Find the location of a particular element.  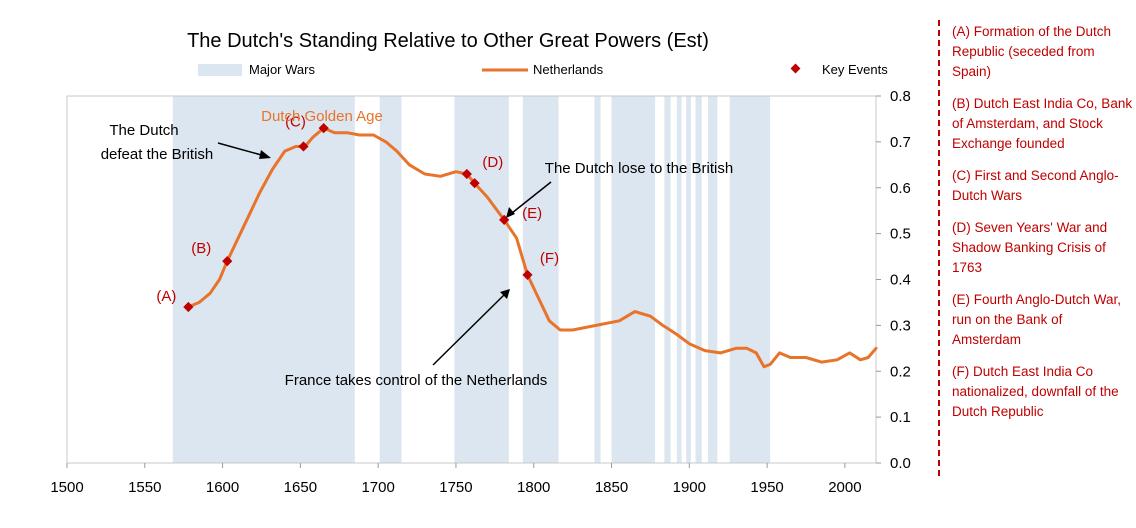

arrow-dutch-lose is located at coordinates (531, 197).